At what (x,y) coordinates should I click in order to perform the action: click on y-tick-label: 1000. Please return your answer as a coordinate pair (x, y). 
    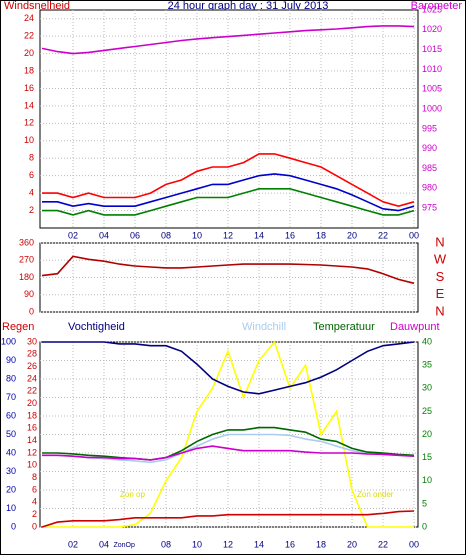
    Looking at the image, I should click on (432, 108).